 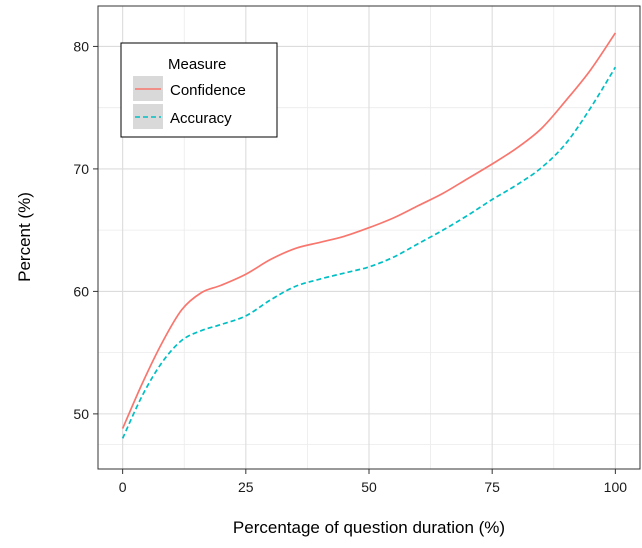 What do you see at coordinates (81, 46) in the screenshot?
I see `y-tick-label: 80` at bounding box center [81, 46].